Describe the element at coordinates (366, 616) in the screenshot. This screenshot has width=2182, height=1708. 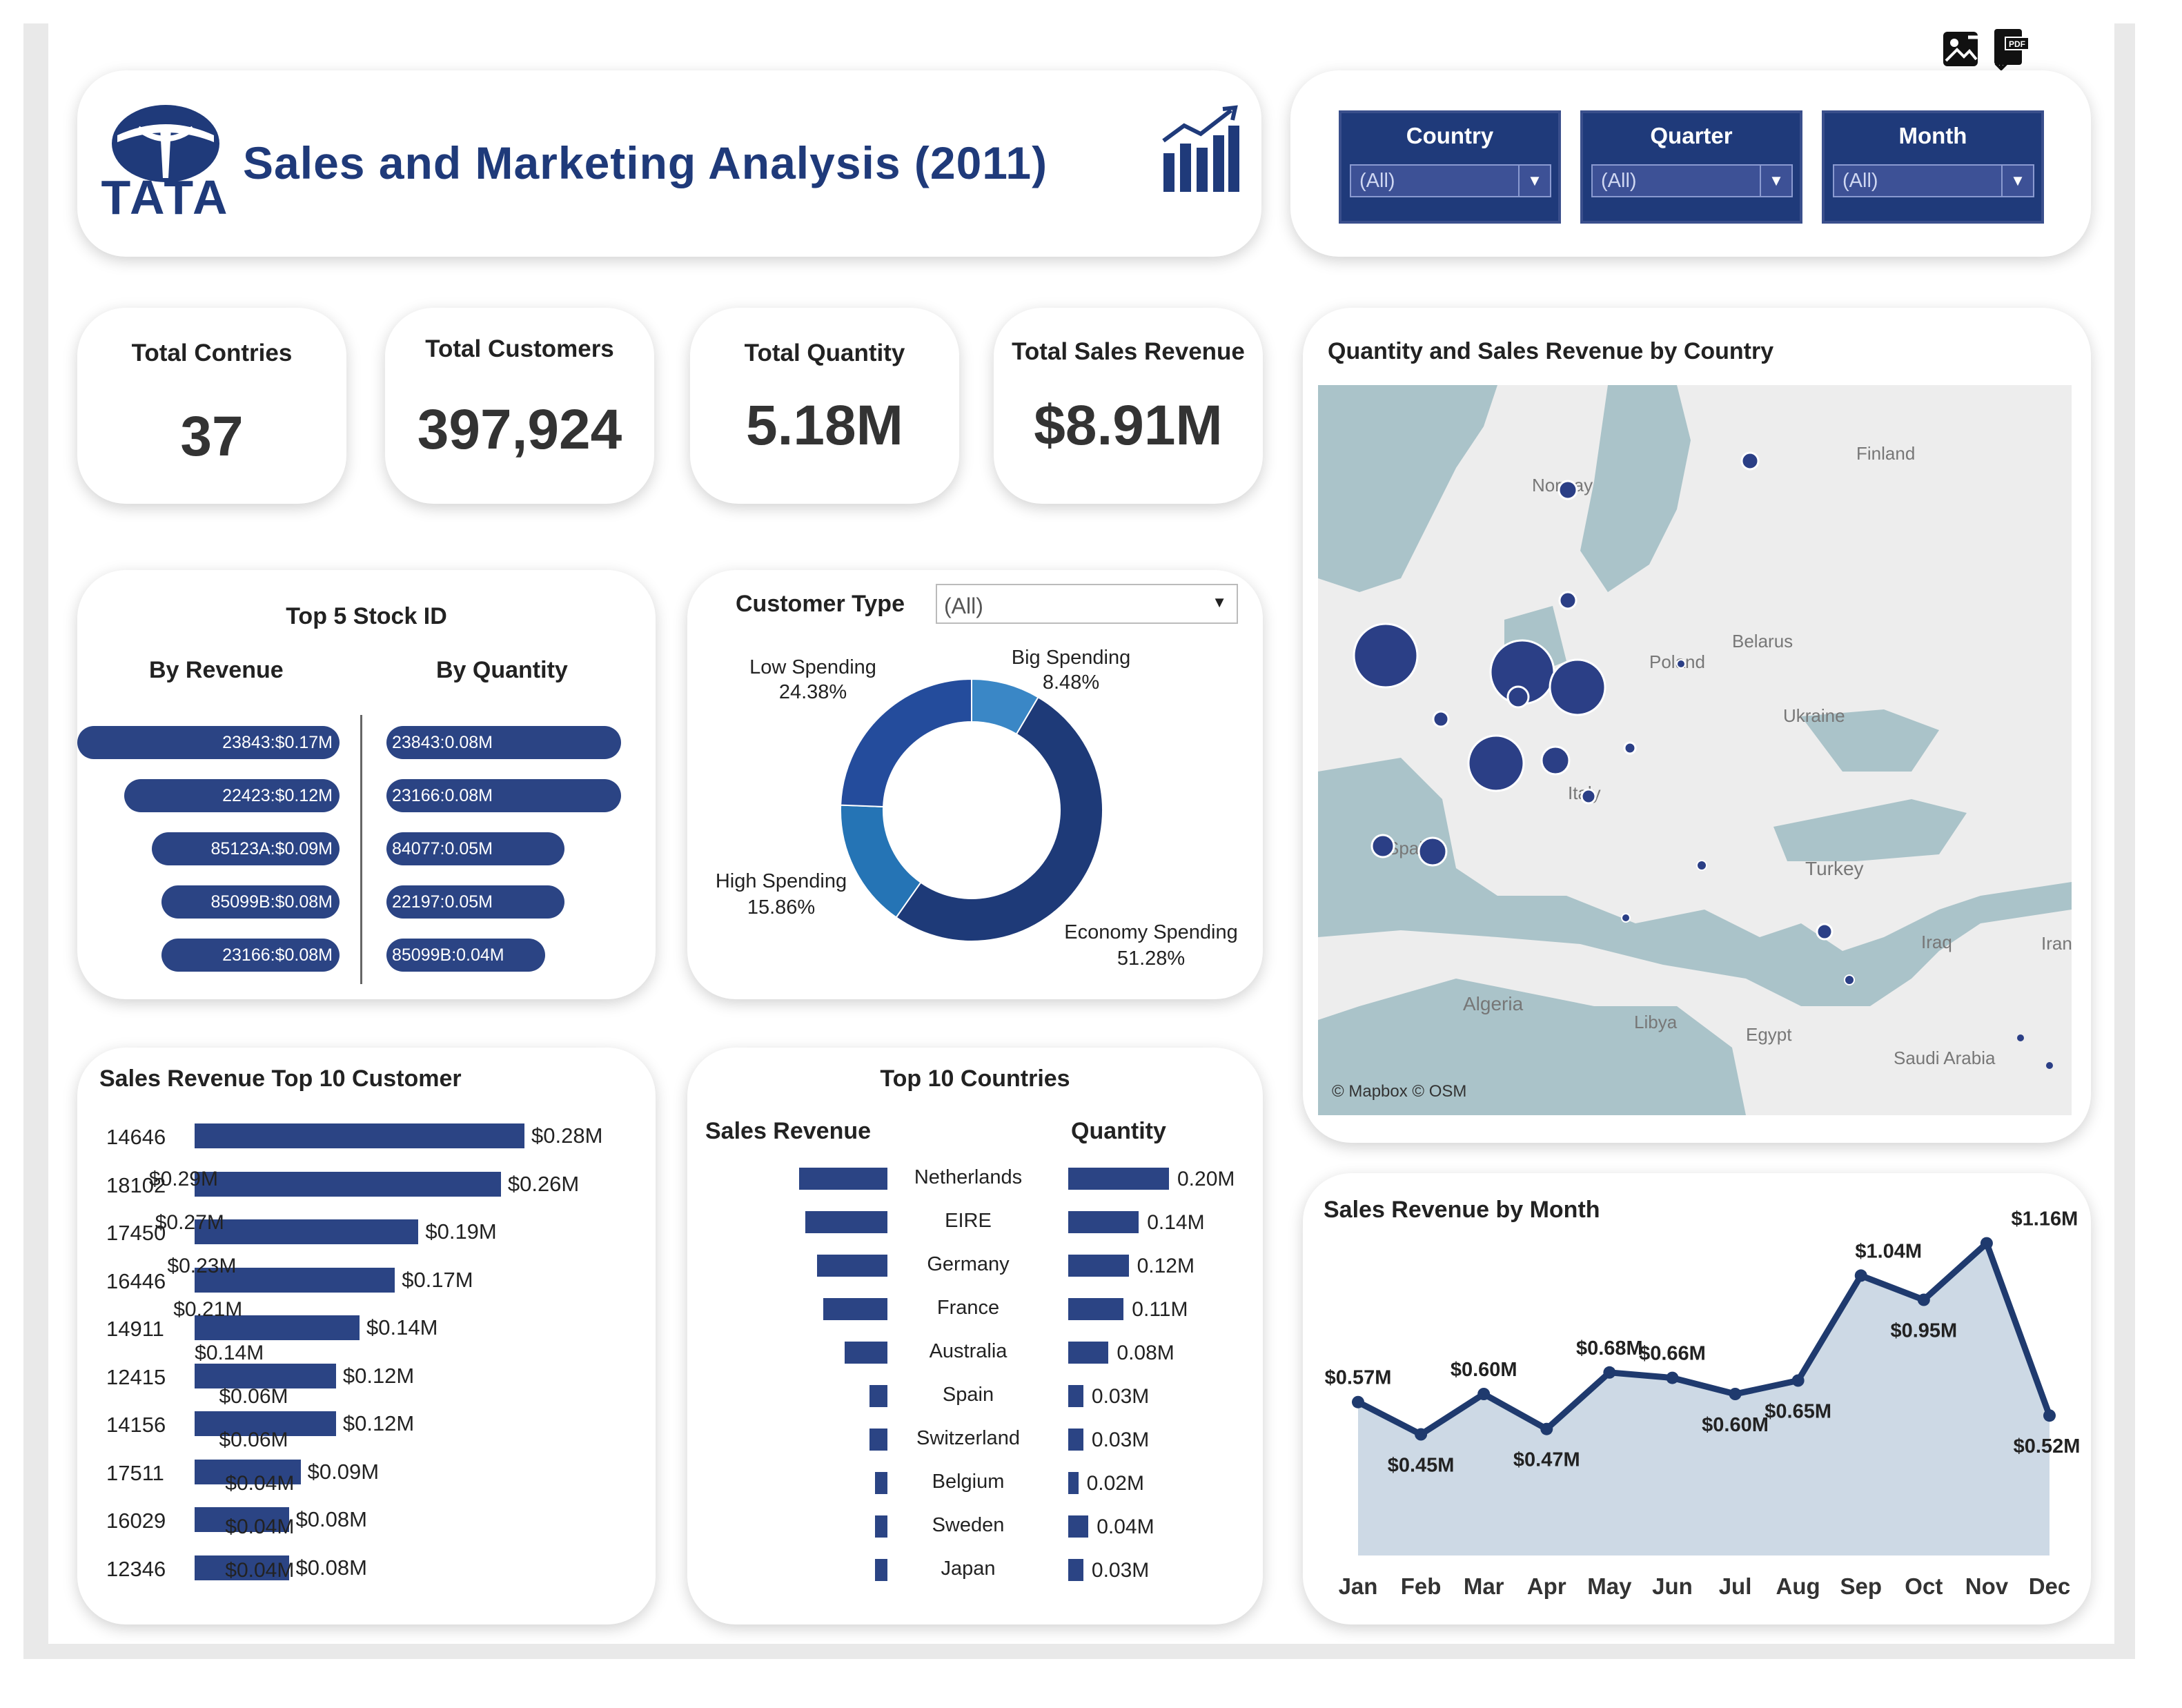
I see `top5-title: Top 5 Stock ID` at that location.